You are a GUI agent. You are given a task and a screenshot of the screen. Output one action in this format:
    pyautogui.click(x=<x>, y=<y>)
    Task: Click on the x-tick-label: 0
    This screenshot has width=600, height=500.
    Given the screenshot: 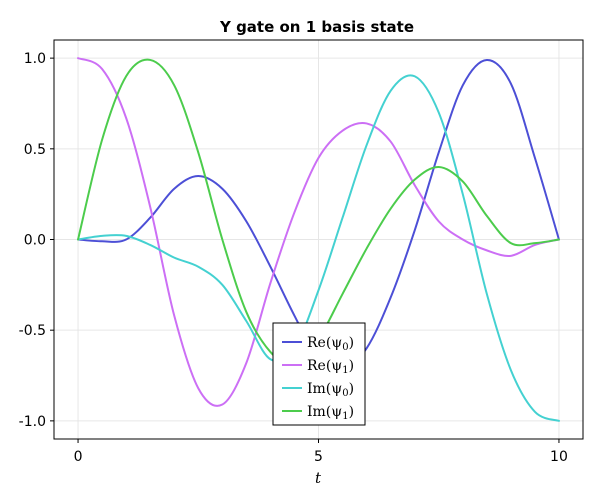 What is the action you would take?
    pyautogui.click(x=78, y=457)
    